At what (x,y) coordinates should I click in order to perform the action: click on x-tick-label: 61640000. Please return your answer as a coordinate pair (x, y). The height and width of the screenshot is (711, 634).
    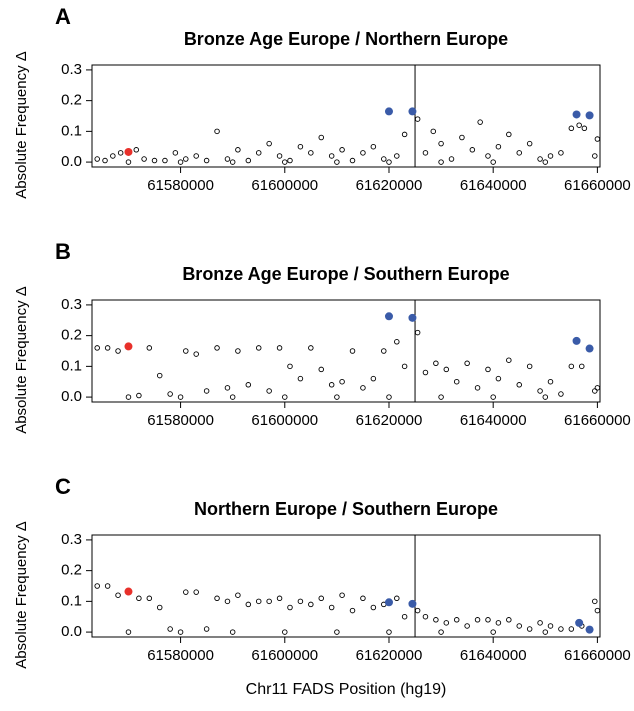
    Looking at the image, I should click on (493, 420).